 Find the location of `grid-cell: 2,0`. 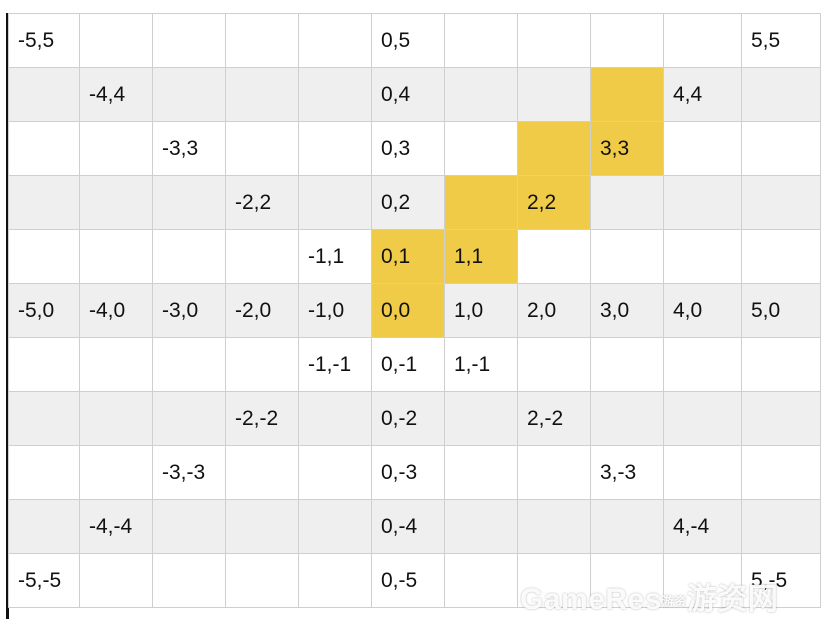

grid-cell: 2,0 is located at coordinates (554, 310).